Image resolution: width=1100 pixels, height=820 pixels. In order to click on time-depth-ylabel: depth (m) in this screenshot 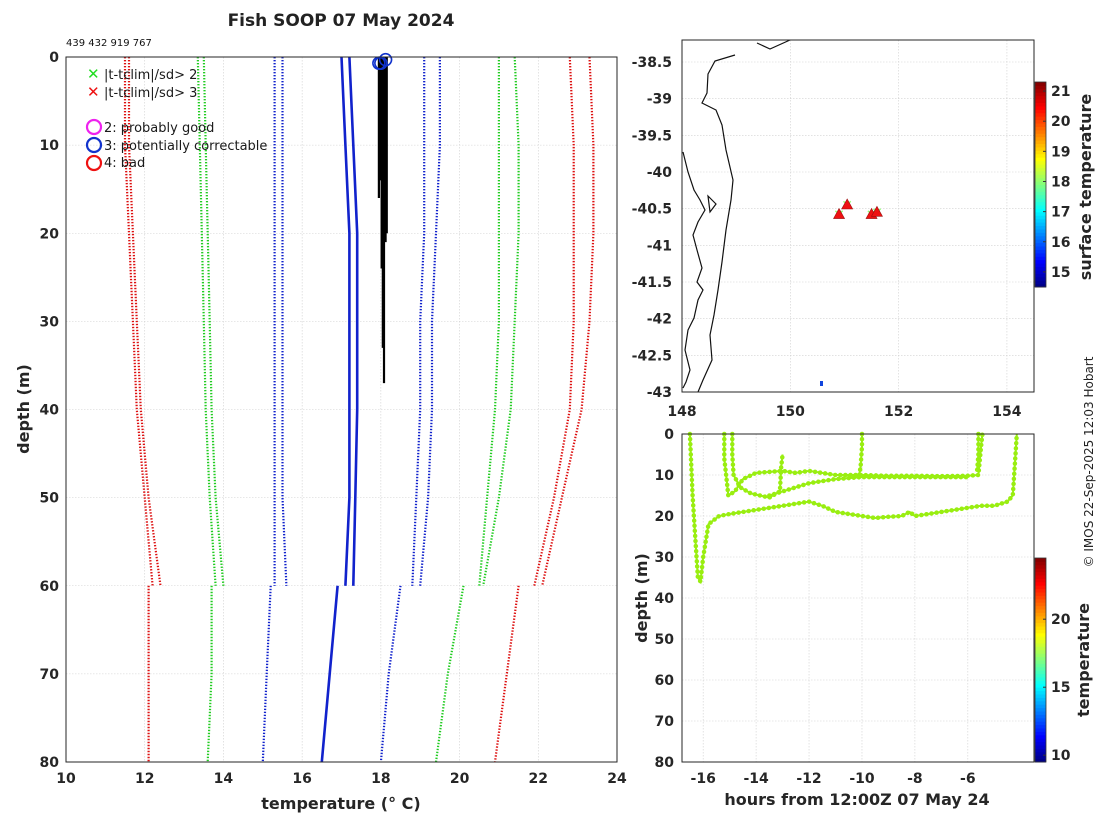, I will do `click(641, 598)`.